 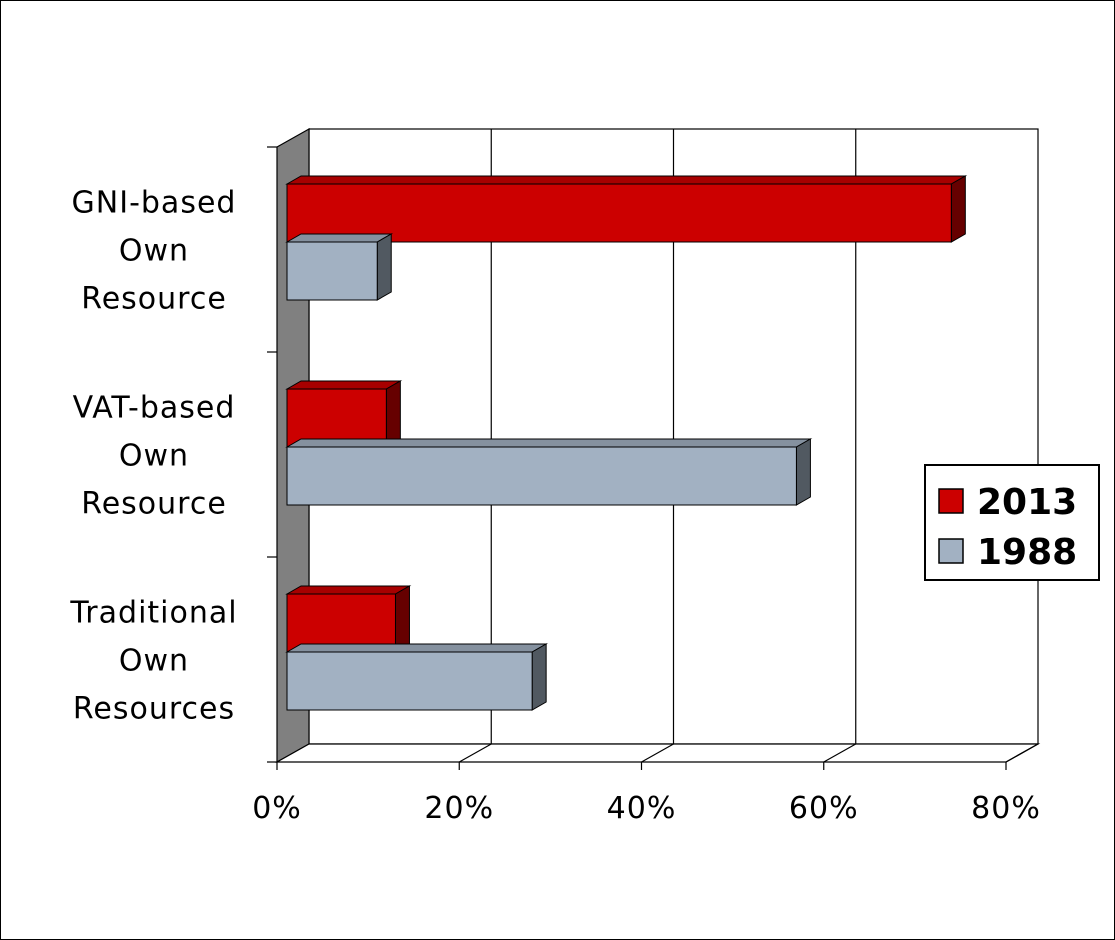 What do you see at coordinates (339, 238) in the screenshot?
I see `bar-1988-0-top` at bounding box center [339, 238].